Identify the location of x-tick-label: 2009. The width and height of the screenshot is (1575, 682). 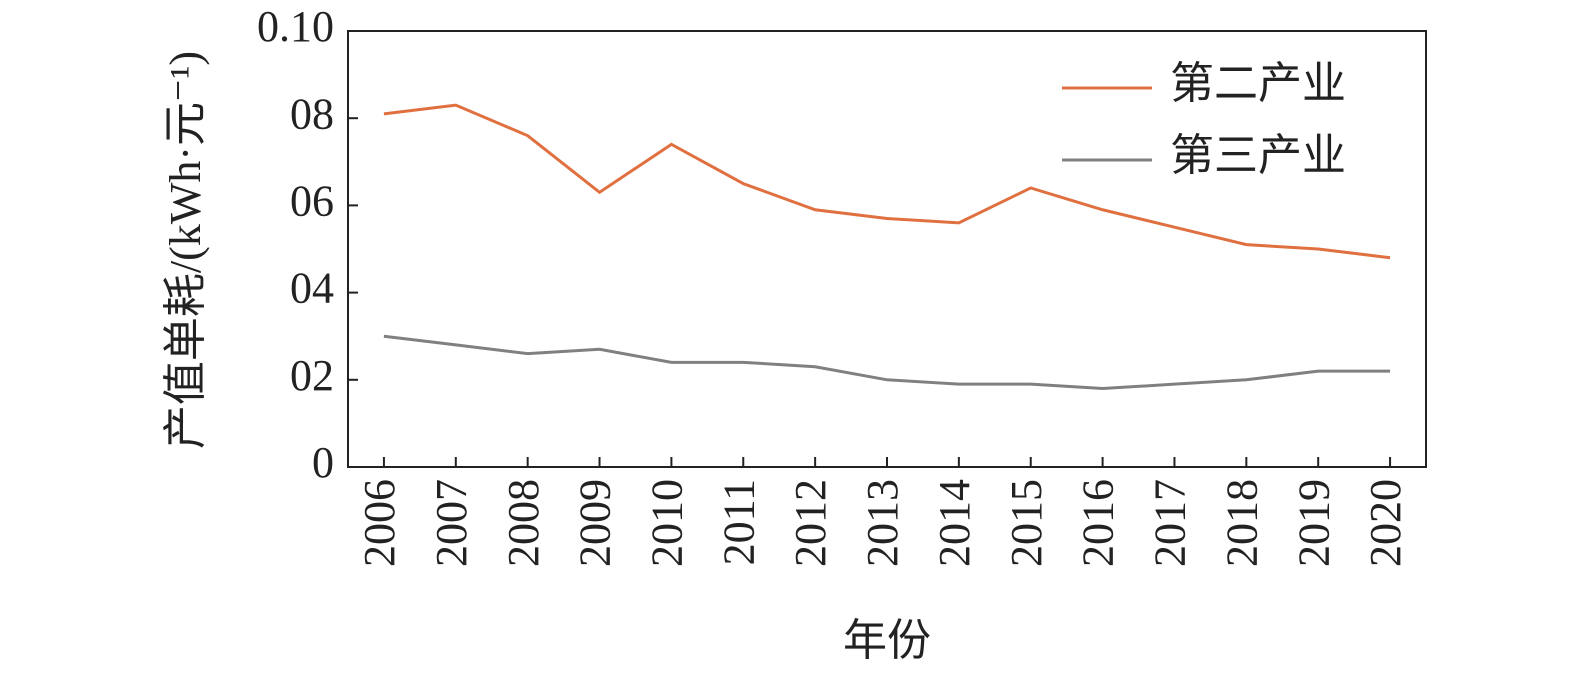
(595, 523).